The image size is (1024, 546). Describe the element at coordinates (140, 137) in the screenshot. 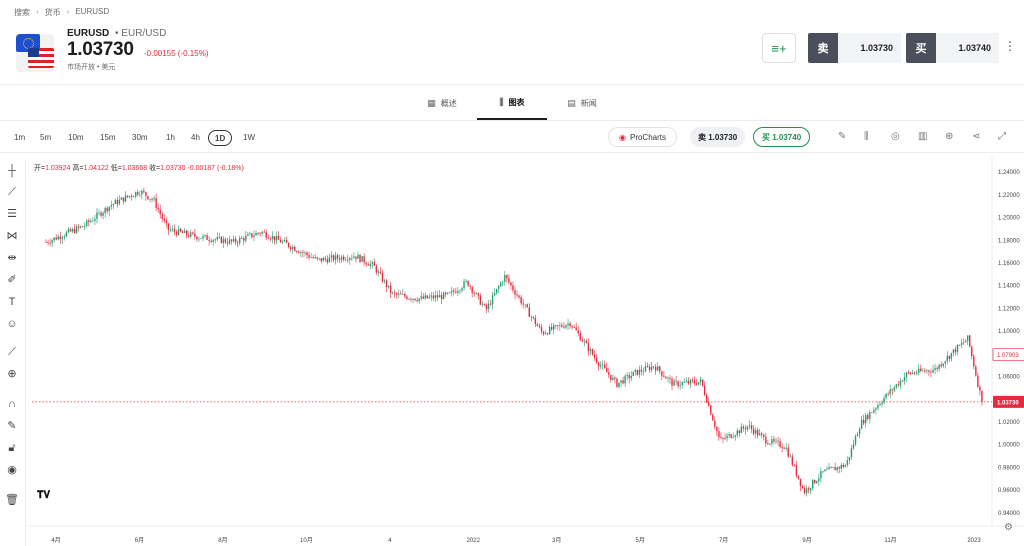

I see `timeframe-30m: 30m` at that location.